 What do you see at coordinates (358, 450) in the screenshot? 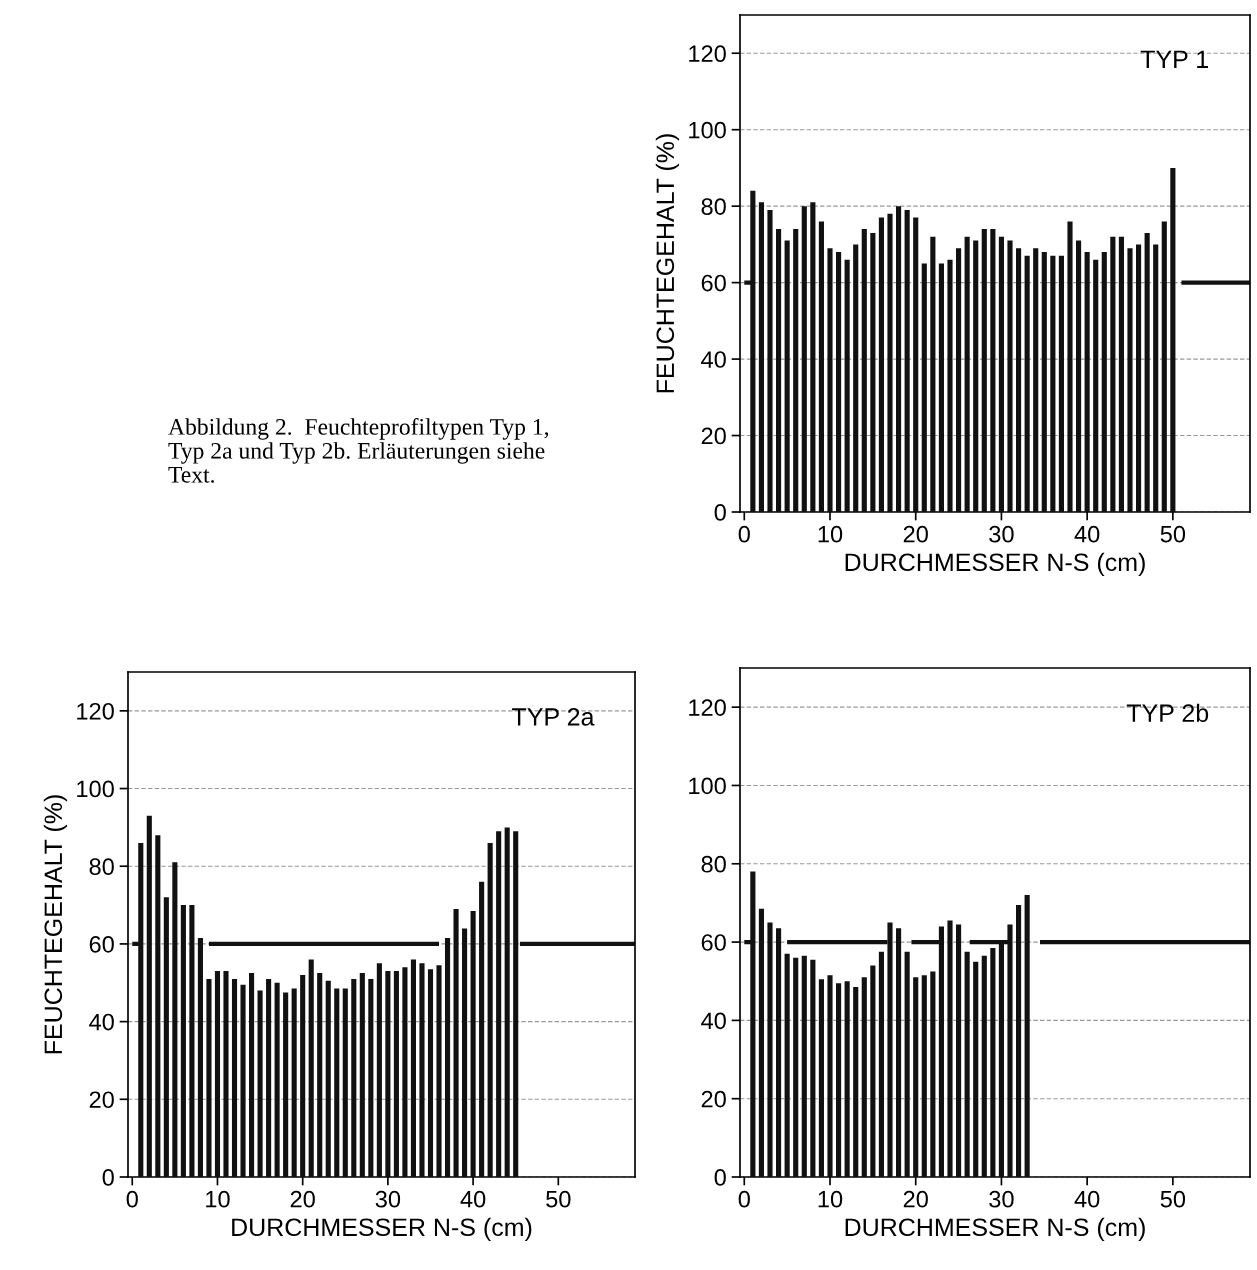
I see `text: Abbildung 2. Feuchteprofiltypen Typ 1, Typ 2a und Typ 2b. Erläuterungen siehe Text.` at bounding box center [358, 450].